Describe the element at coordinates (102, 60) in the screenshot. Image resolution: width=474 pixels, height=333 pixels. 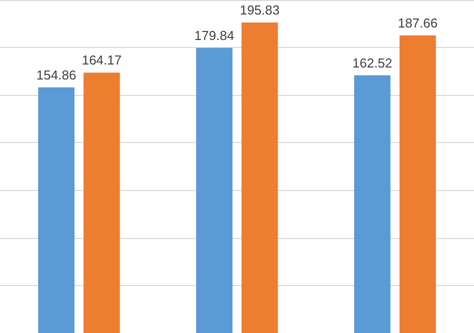
I see `data-label: 164.17` at that location.